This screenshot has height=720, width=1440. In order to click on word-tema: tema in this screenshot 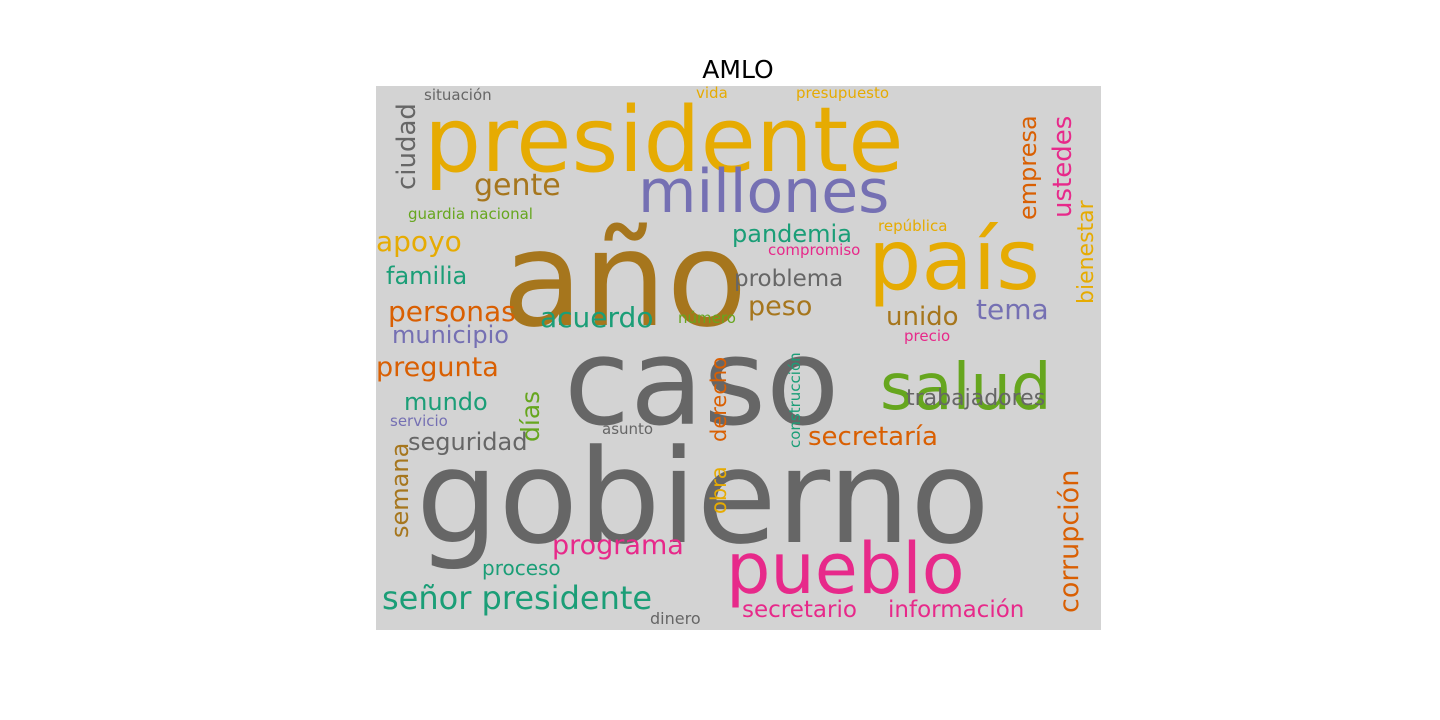, I will do `click(1012, 309)`.